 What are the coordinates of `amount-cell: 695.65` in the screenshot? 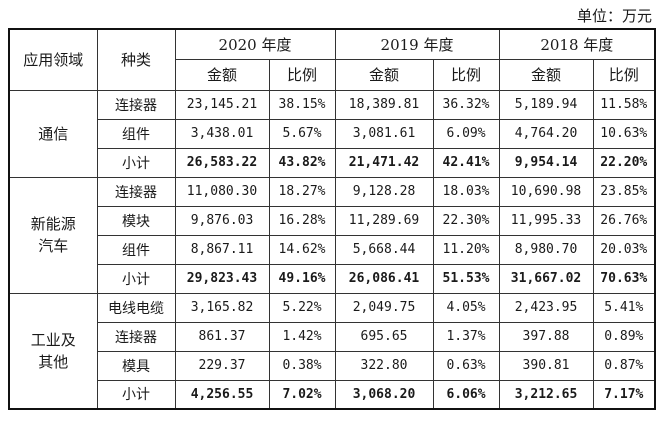 It's located at (384, 336).